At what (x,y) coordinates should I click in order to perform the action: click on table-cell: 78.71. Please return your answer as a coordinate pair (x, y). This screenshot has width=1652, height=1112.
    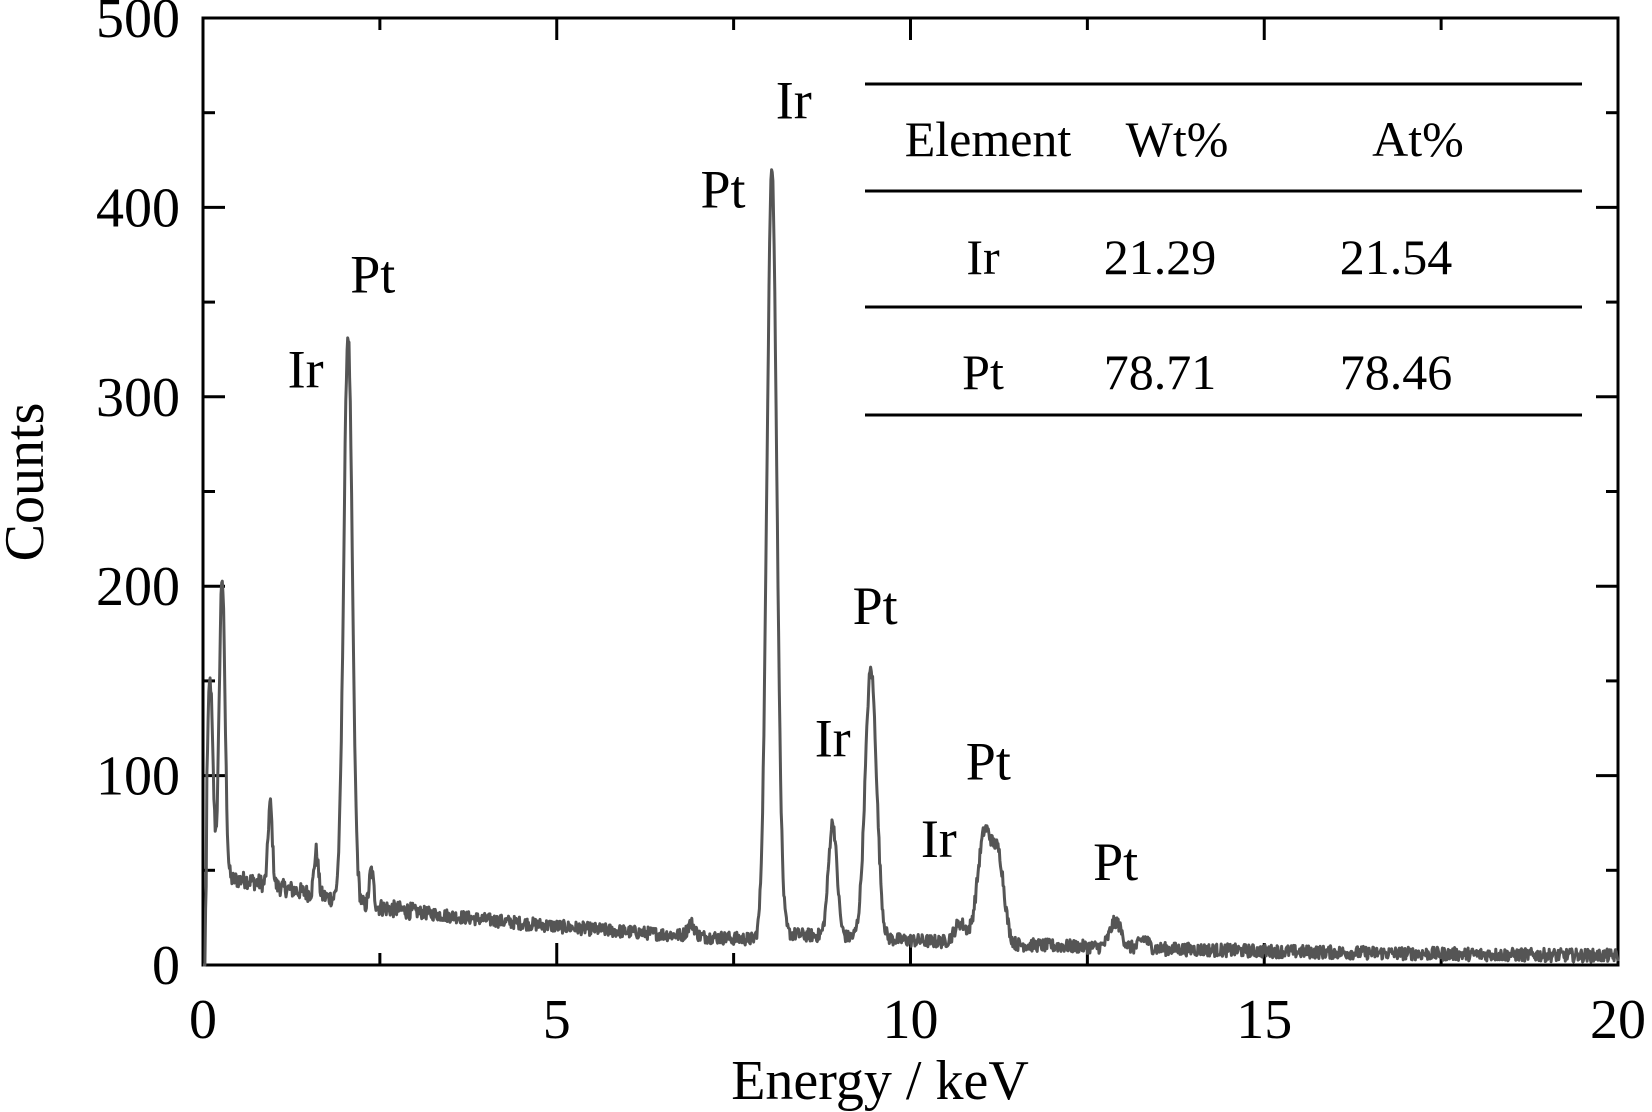
    Looking at the image, I should click on (1160, 372).